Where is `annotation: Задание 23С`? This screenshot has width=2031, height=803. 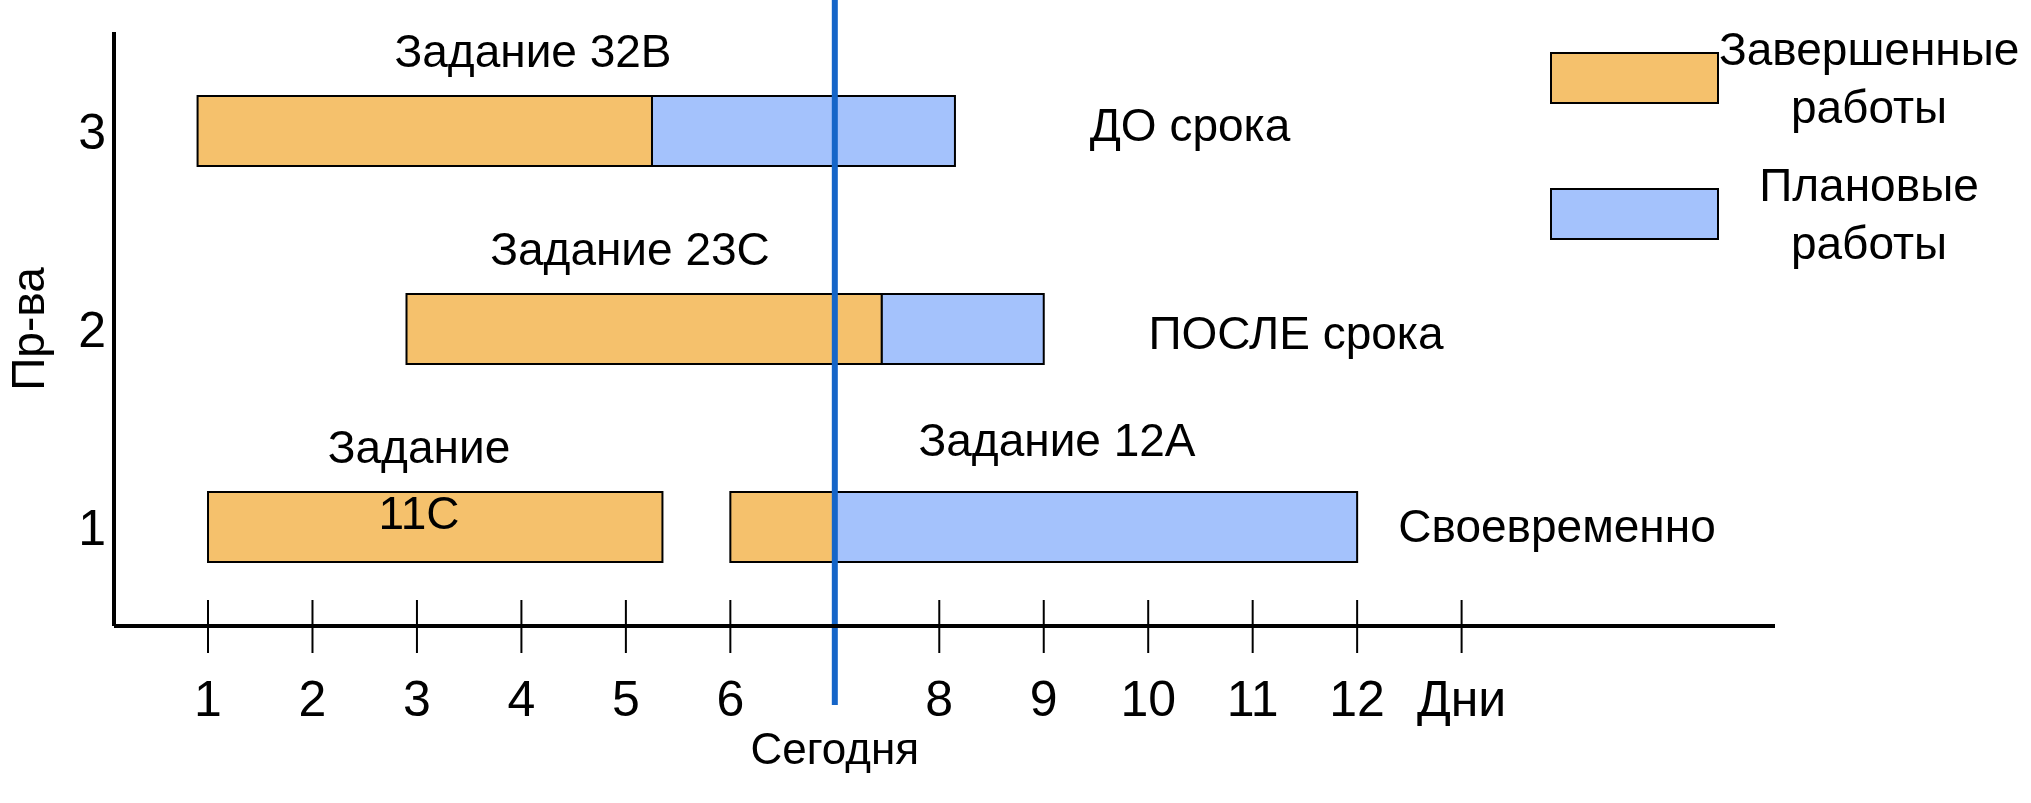
annotation: Задание 23С is located at coordinates (630, 249).